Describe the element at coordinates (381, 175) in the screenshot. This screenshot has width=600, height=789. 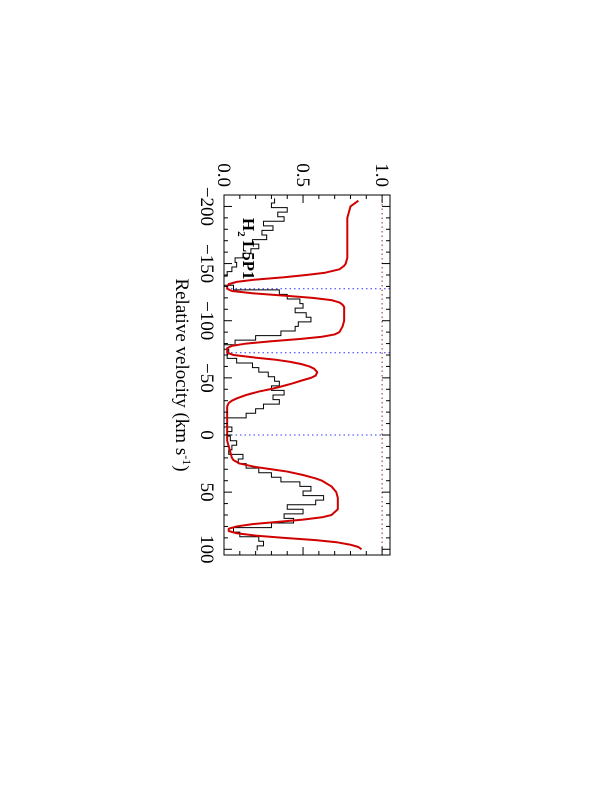
I see `y-tick-label: 1.0` at that location.